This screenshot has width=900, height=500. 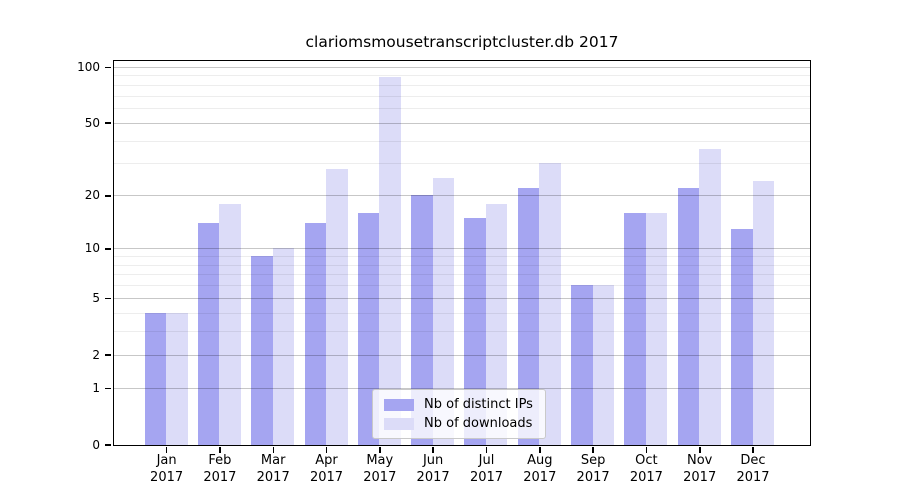 I want to click on bar-nb-of-distinct-ips-mar, so click(x=262, y=350).